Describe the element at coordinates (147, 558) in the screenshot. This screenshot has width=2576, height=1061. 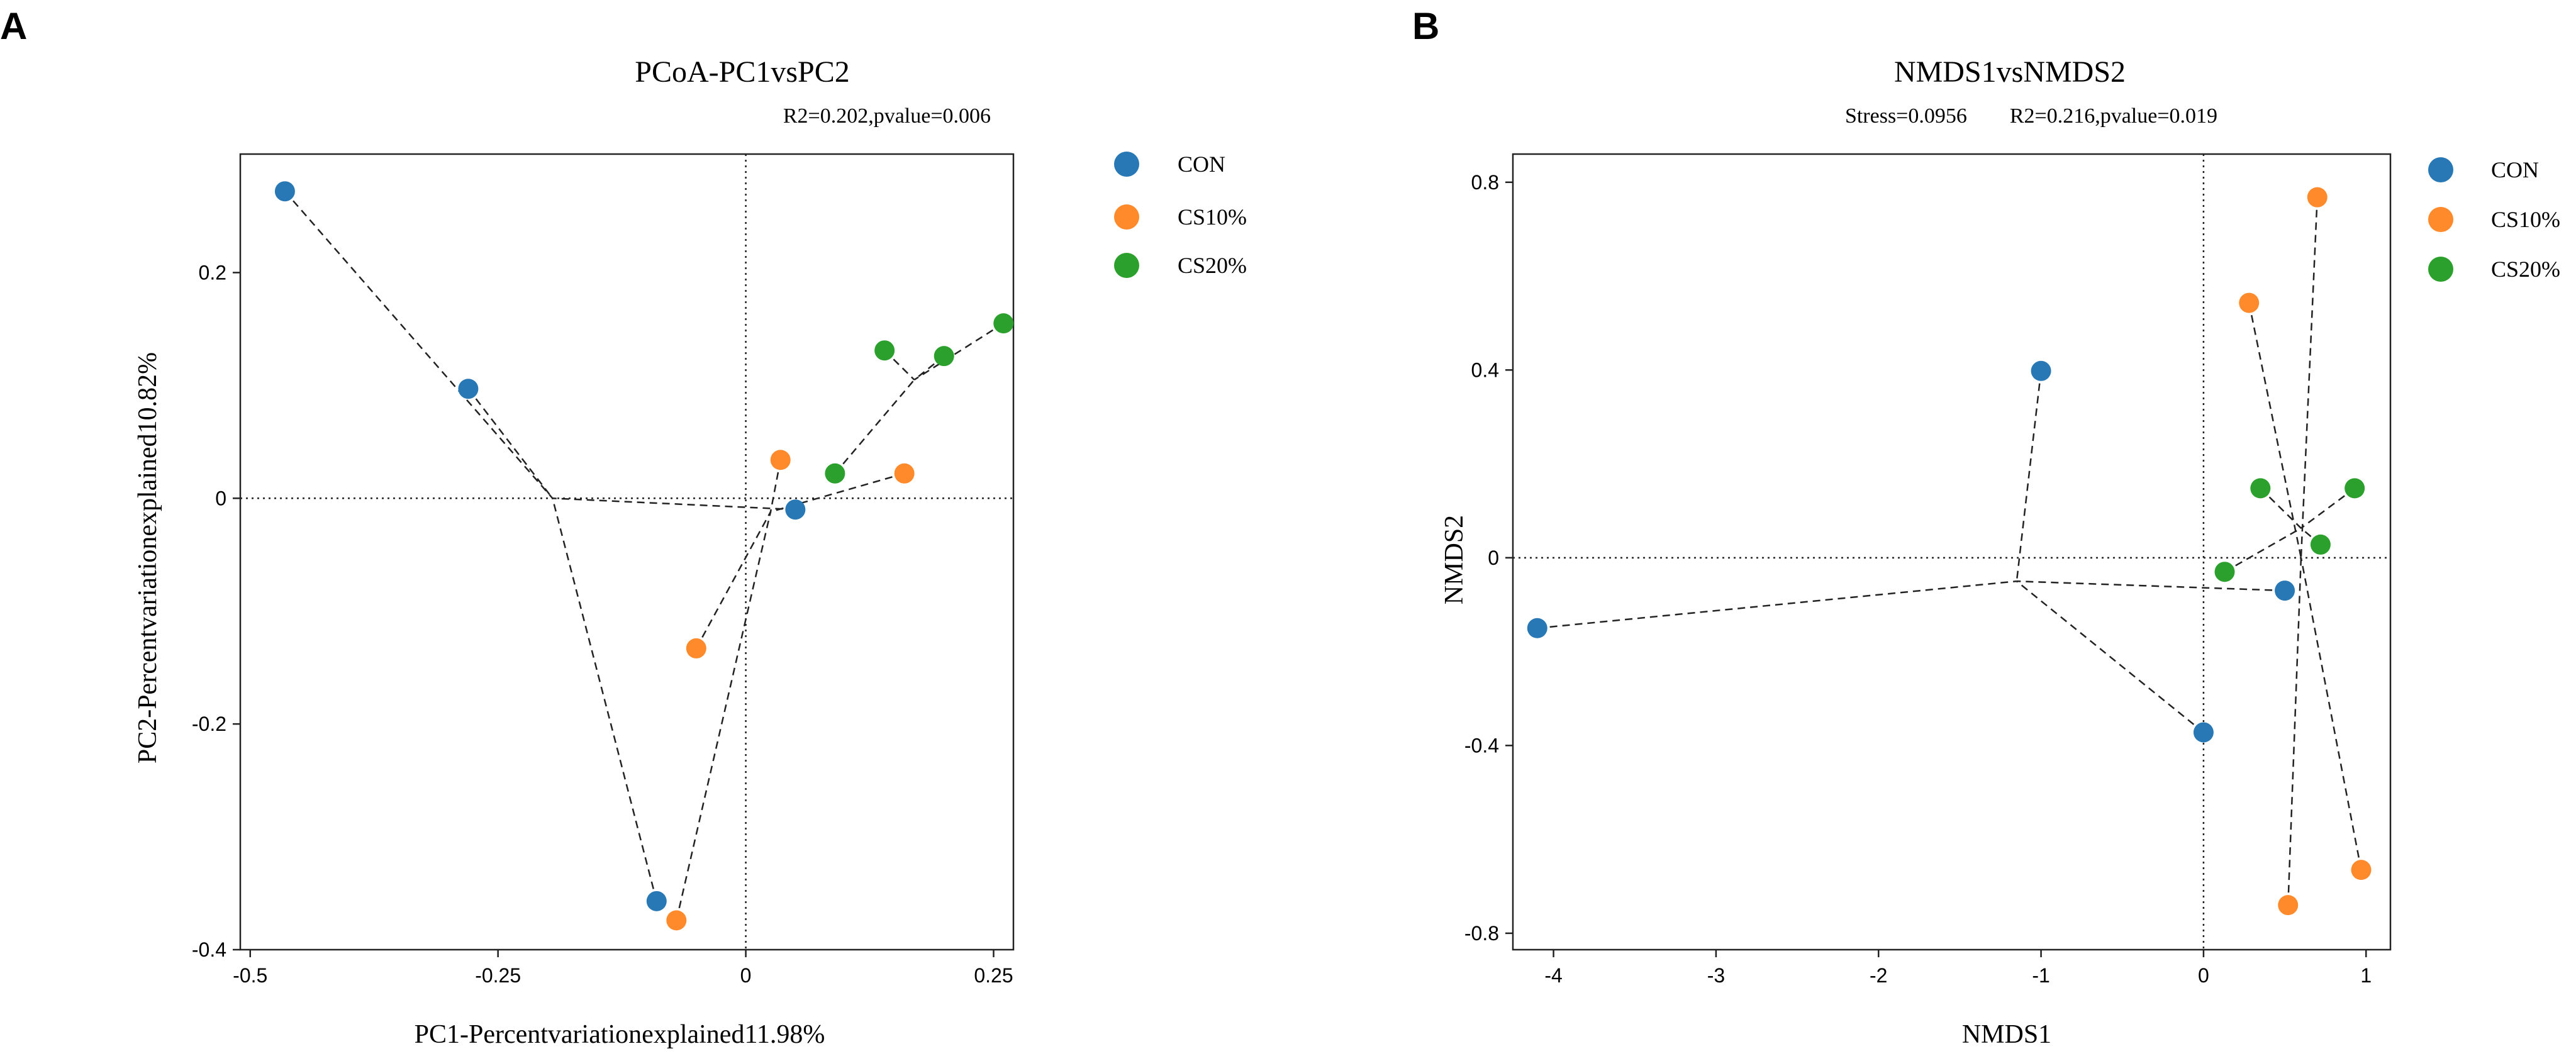
I see `y-axis-label-a: PC2-Percentvariationexplained10.82%` at that location.